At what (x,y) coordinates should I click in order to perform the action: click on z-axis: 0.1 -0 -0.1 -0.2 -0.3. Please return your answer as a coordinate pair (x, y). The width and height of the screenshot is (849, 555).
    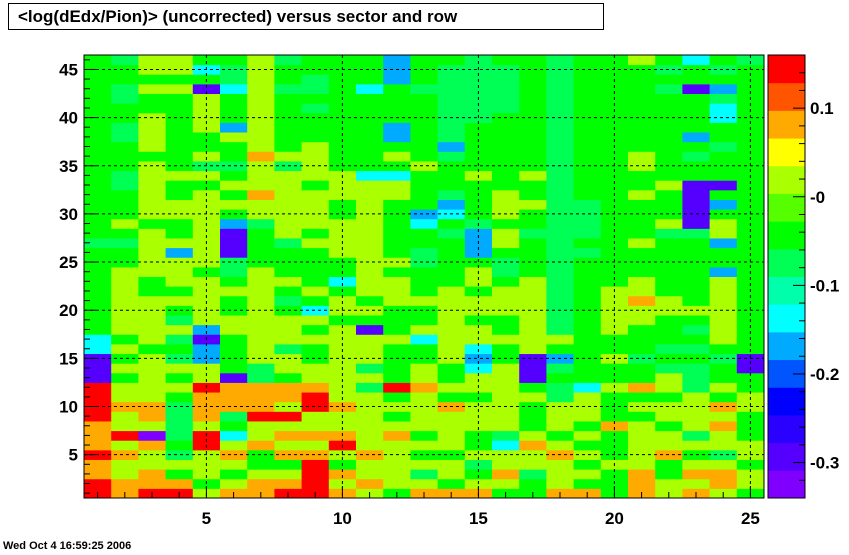
    Looking at the image, I should click on (816, 276).